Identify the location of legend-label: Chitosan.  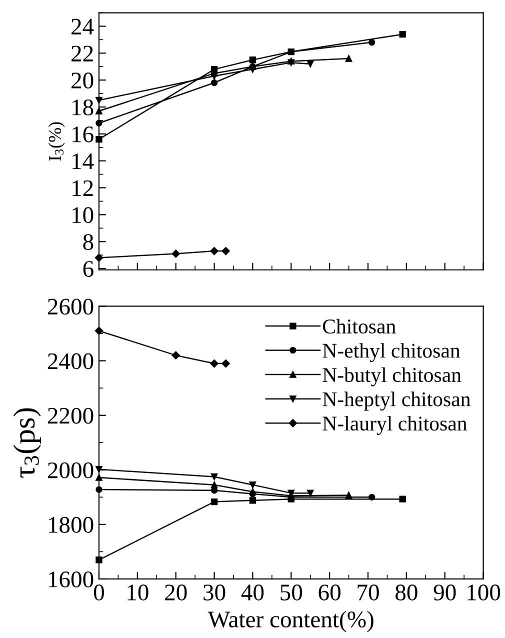
(359, 326).